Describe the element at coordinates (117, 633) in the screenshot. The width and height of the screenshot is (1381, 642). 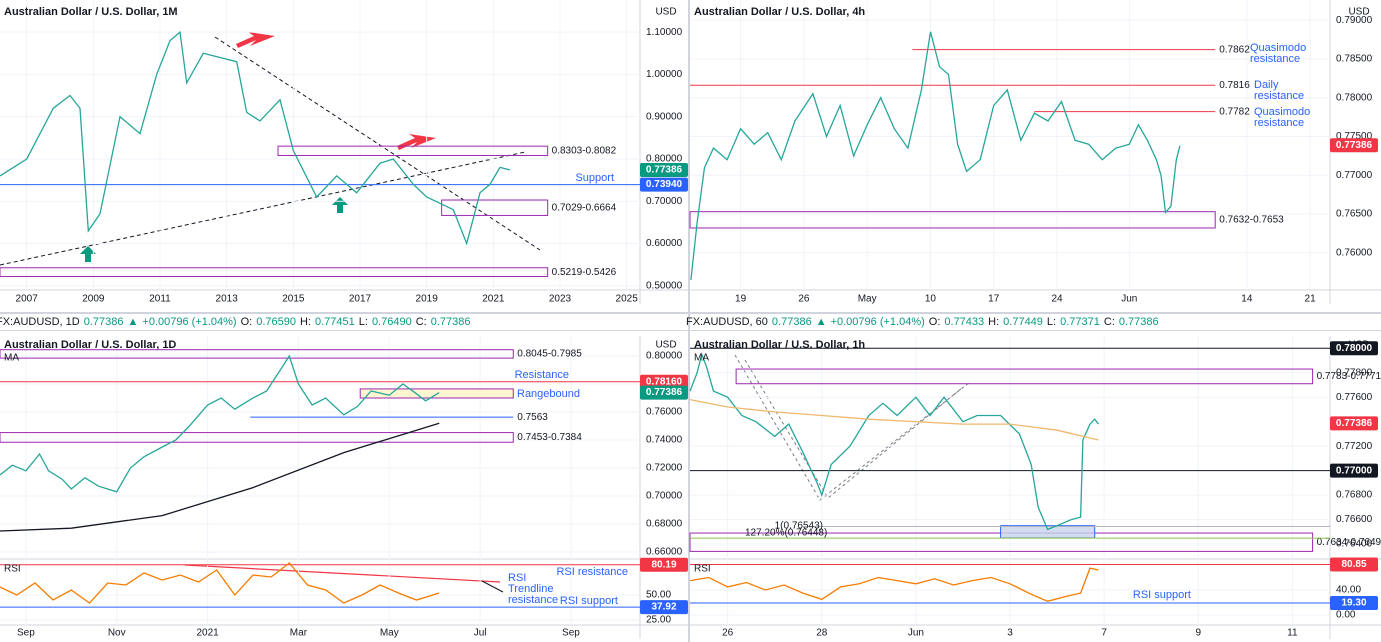
I see `x-tick-label: Nov` at that location.